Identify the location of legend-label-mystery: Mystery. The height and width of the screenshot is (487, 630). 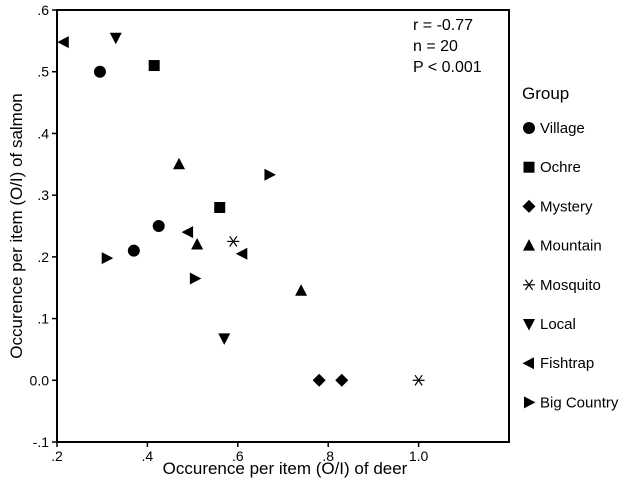
(566, 206).